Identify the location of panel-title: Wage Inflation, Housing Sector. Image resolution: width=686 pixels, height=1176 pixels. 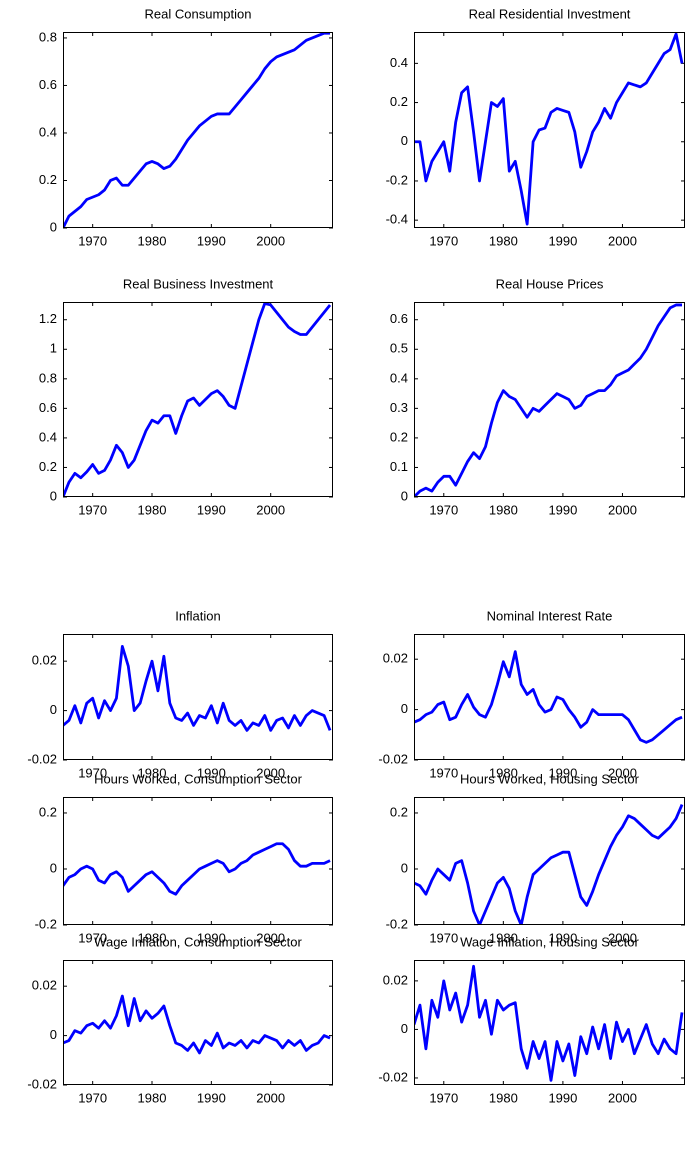
(549, 941).